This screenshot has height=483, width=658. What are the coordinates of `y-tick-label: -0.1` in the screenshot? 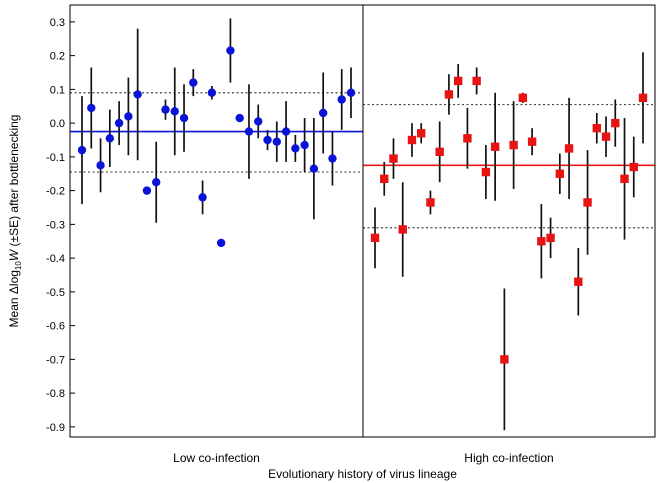 It's located at (55, 158).